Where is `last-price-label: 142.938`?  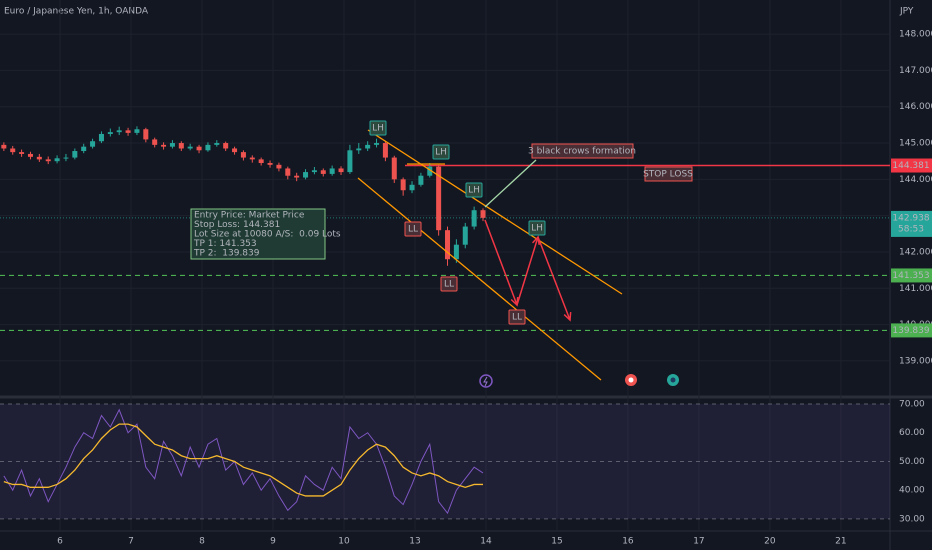 last-price-label: 142.938 is located at coordinates (910, 218).